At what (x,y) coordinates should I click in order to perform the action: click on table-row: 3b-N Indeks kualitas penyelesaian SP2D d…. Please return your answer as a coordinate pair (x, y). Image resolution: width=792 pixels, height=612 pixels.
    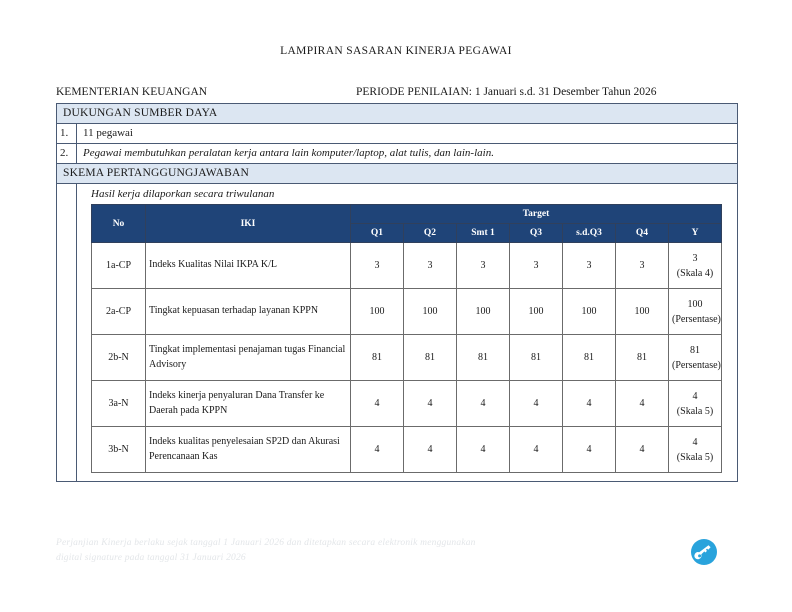
    Looking at the image, I should click on (406, 449).